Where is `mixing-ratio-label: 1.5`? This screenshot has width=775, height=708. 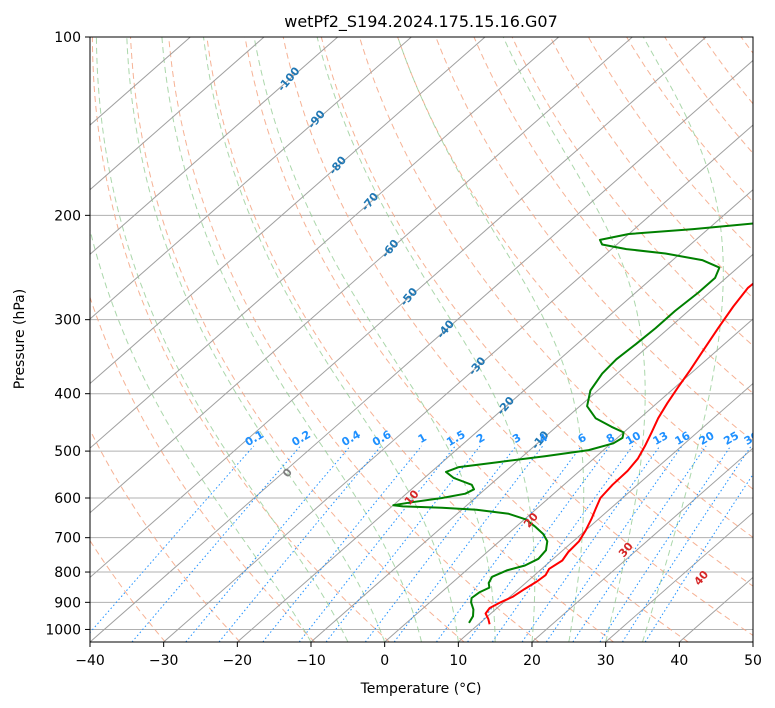
mixing-ratio-label: 1.5 is located at coordinates (455, 438).